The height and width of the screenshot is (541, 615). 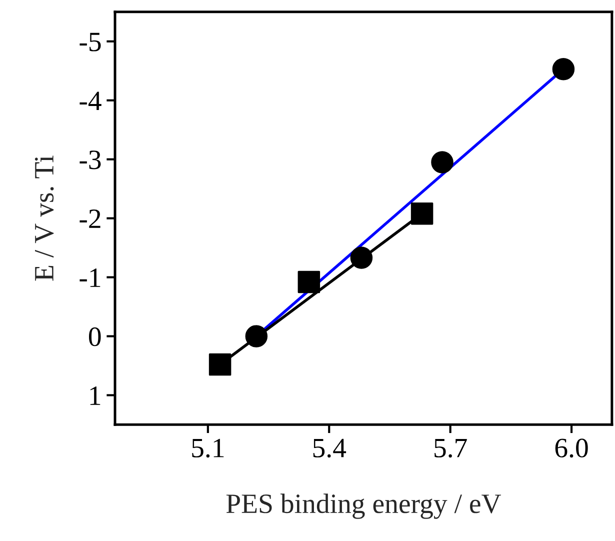 What do you see at coordinates (44, 218) in the screenshot?
I see `y-axis-title: E / V vs. Ti` at bounding box center [44, 218].